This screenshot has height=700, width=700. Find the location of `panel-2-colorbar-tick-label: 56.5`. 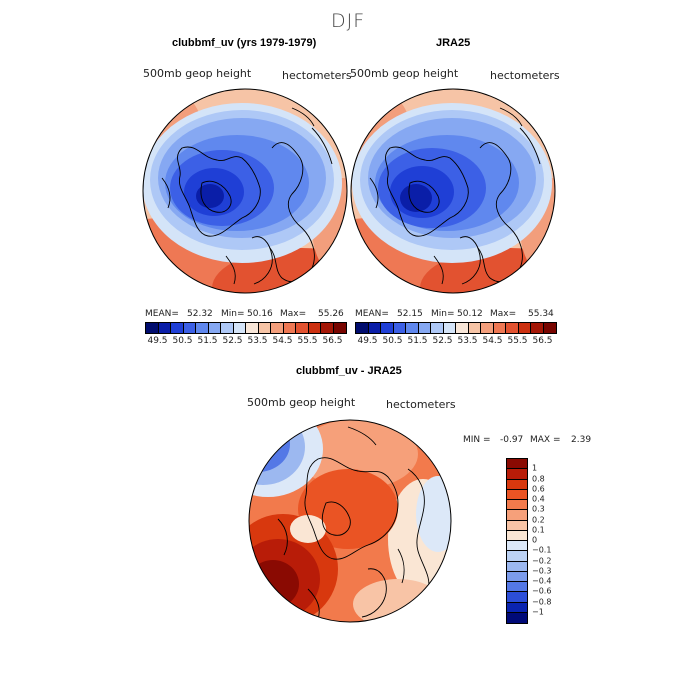

panel-2-colorbar-tick-label: 56.5 is located at coordinates (542, 341).